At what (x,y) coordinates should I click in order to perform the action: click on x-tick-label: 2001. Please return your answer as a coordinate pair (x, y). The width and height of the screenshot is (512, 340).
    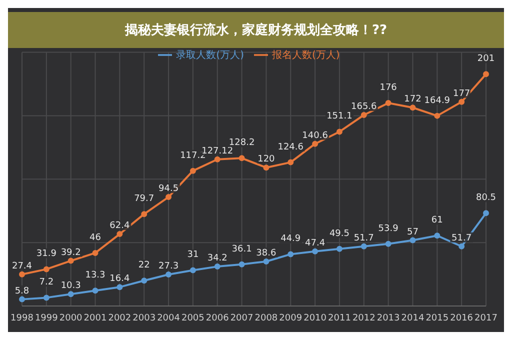
    Looking at the image, I should click on (95, 318).